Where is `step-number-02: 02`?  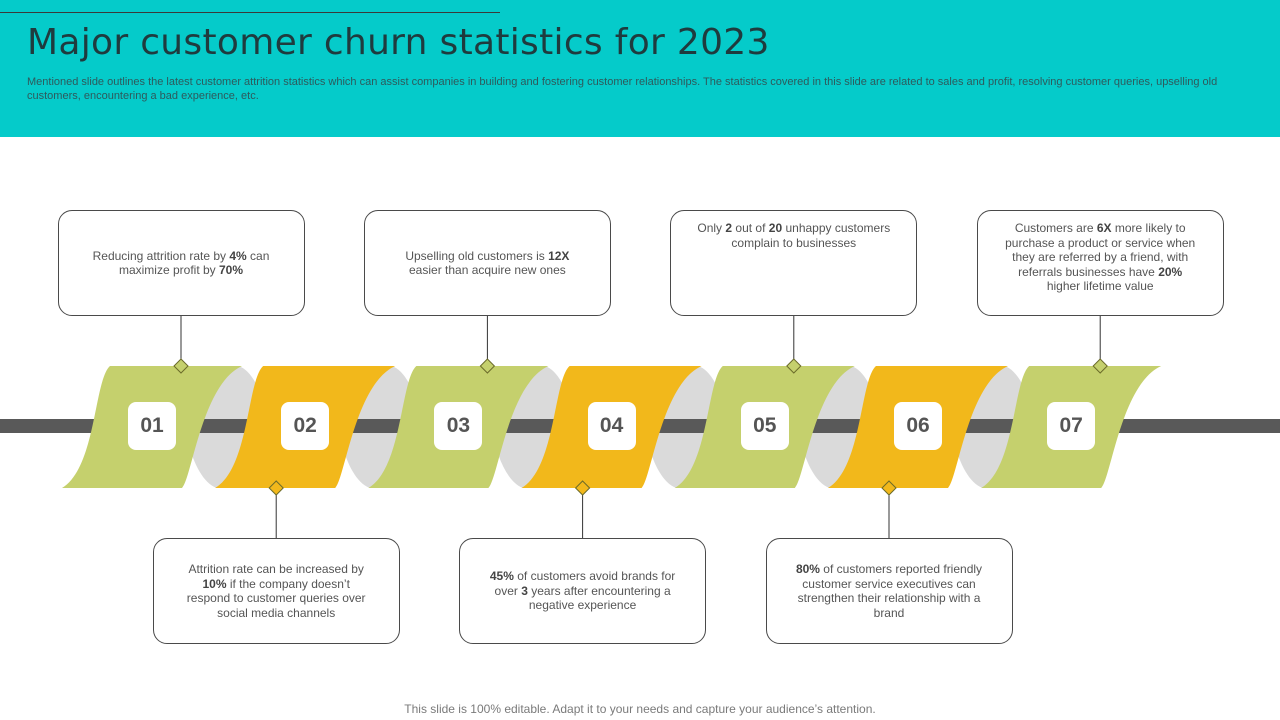
step-number-02: 02 is located at coordinates (305, 426).